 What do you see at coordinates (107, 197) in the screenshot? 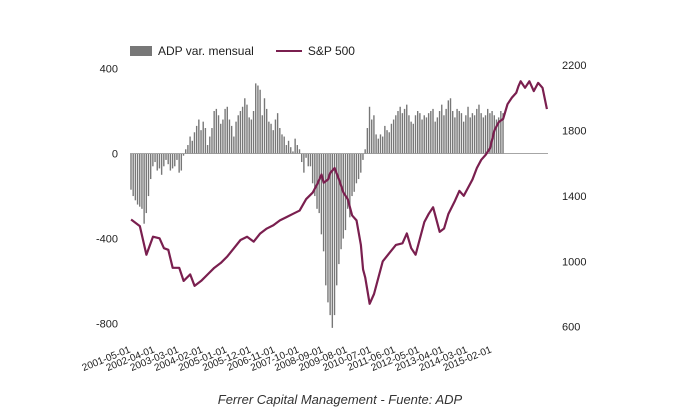
I see `left-axis-labels: 400 0 -400 -800` at bounding box center [107, 197].